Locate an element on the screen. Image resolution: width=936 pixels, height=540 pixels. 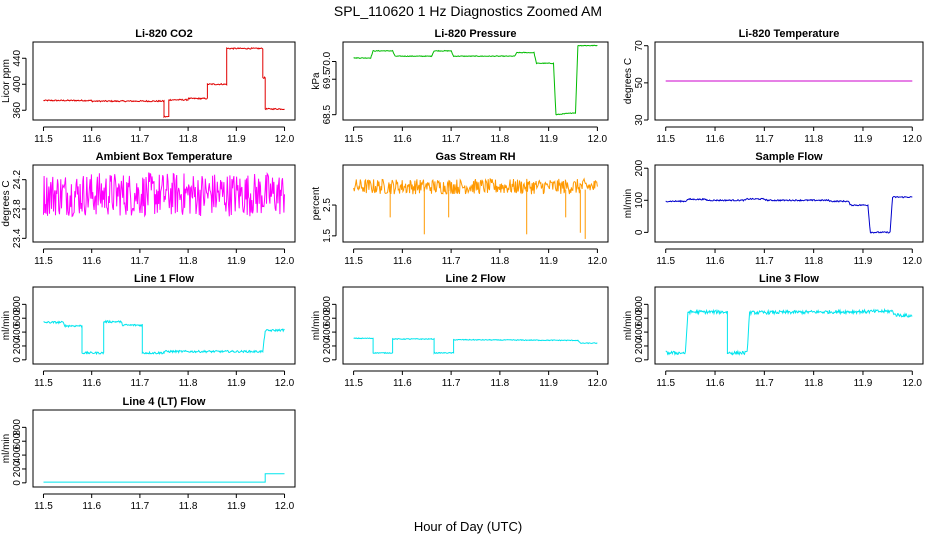
line-4-lt-flow-x-tick-label: 11.7 is located at coordinates (140, 506).